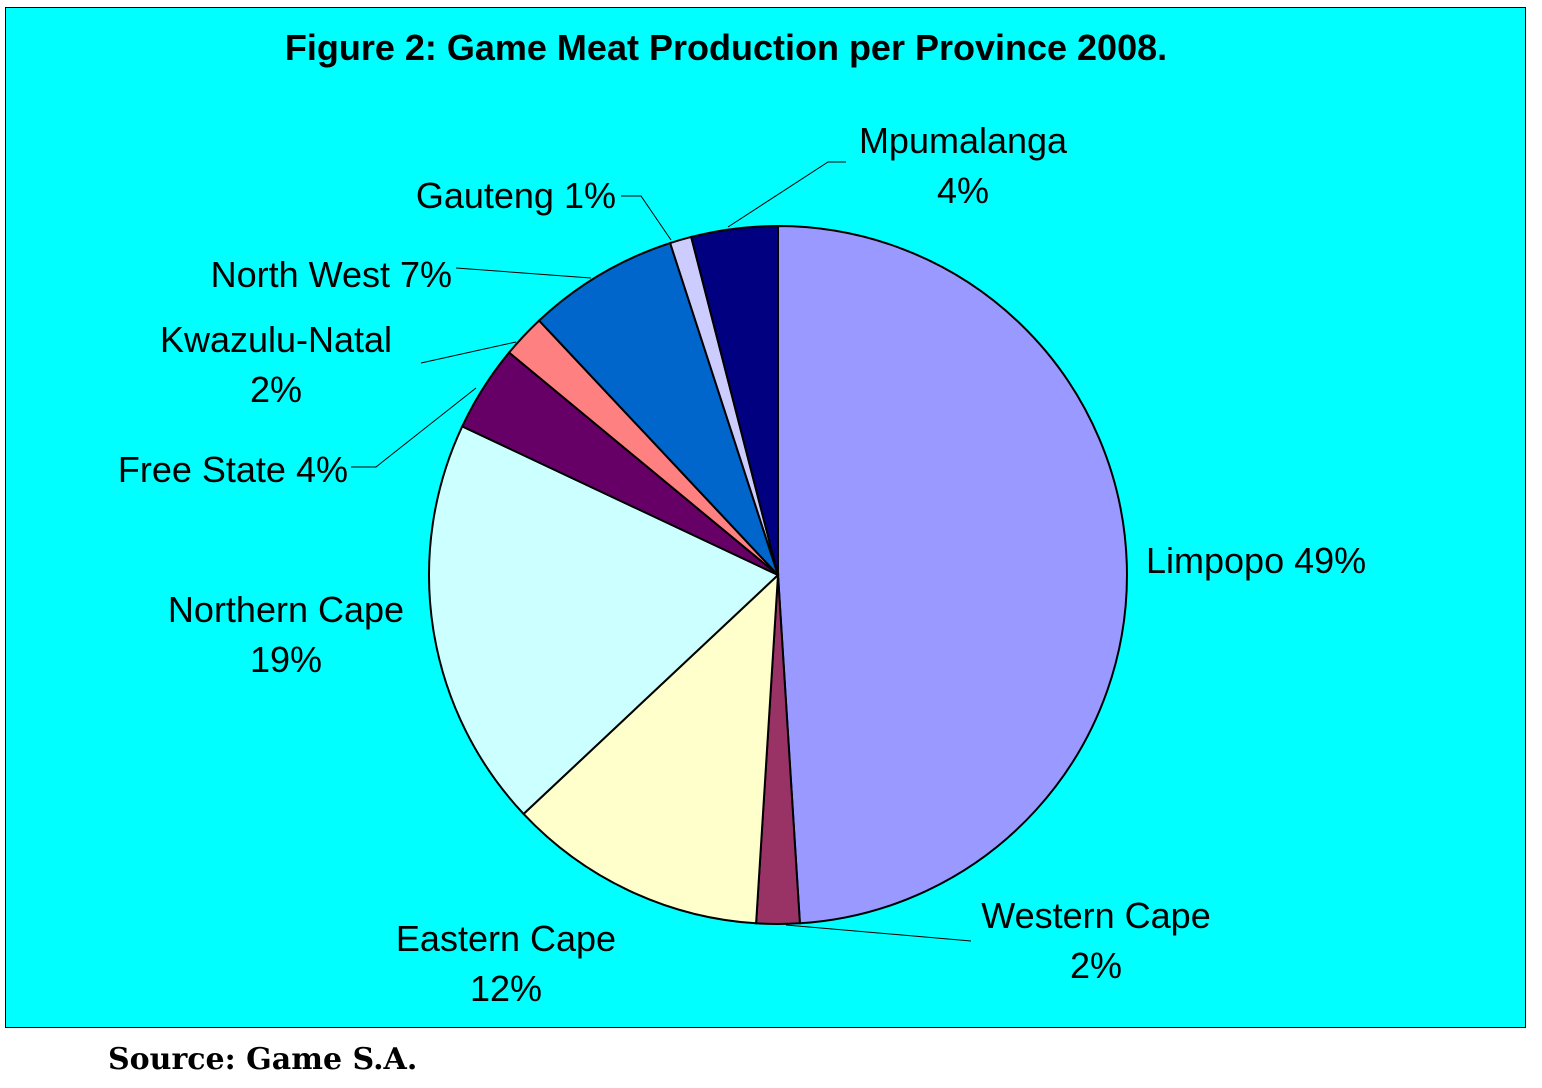  I want to click on pie-slice-north-west, so click(658, 408).